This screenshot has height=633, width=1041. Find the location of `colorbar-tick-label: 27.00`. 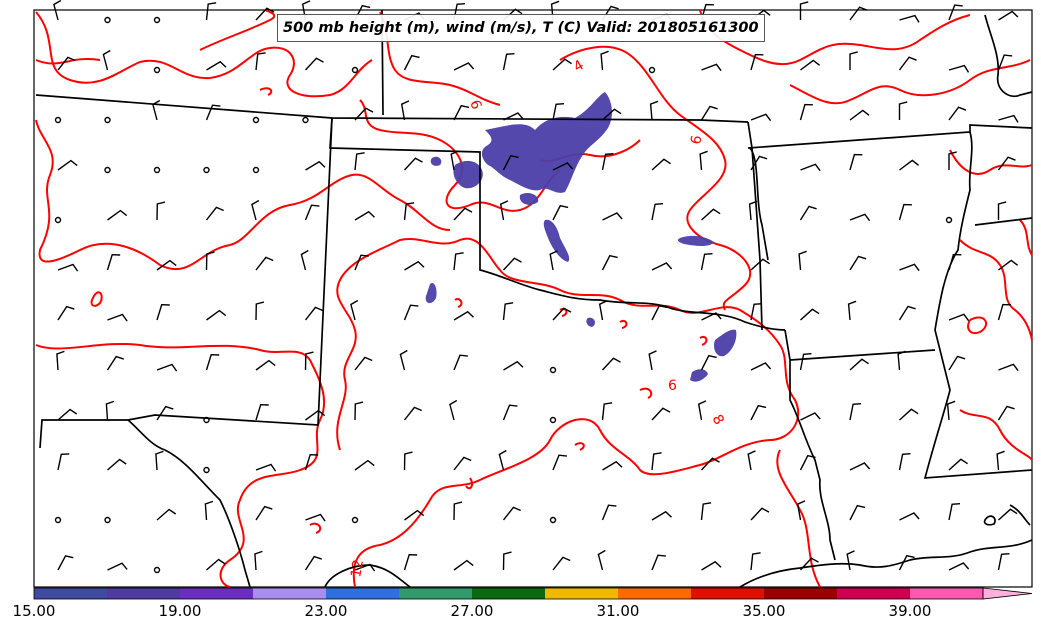

colorbar-tick-label: 27.00 is located at coordinates (472, 611).